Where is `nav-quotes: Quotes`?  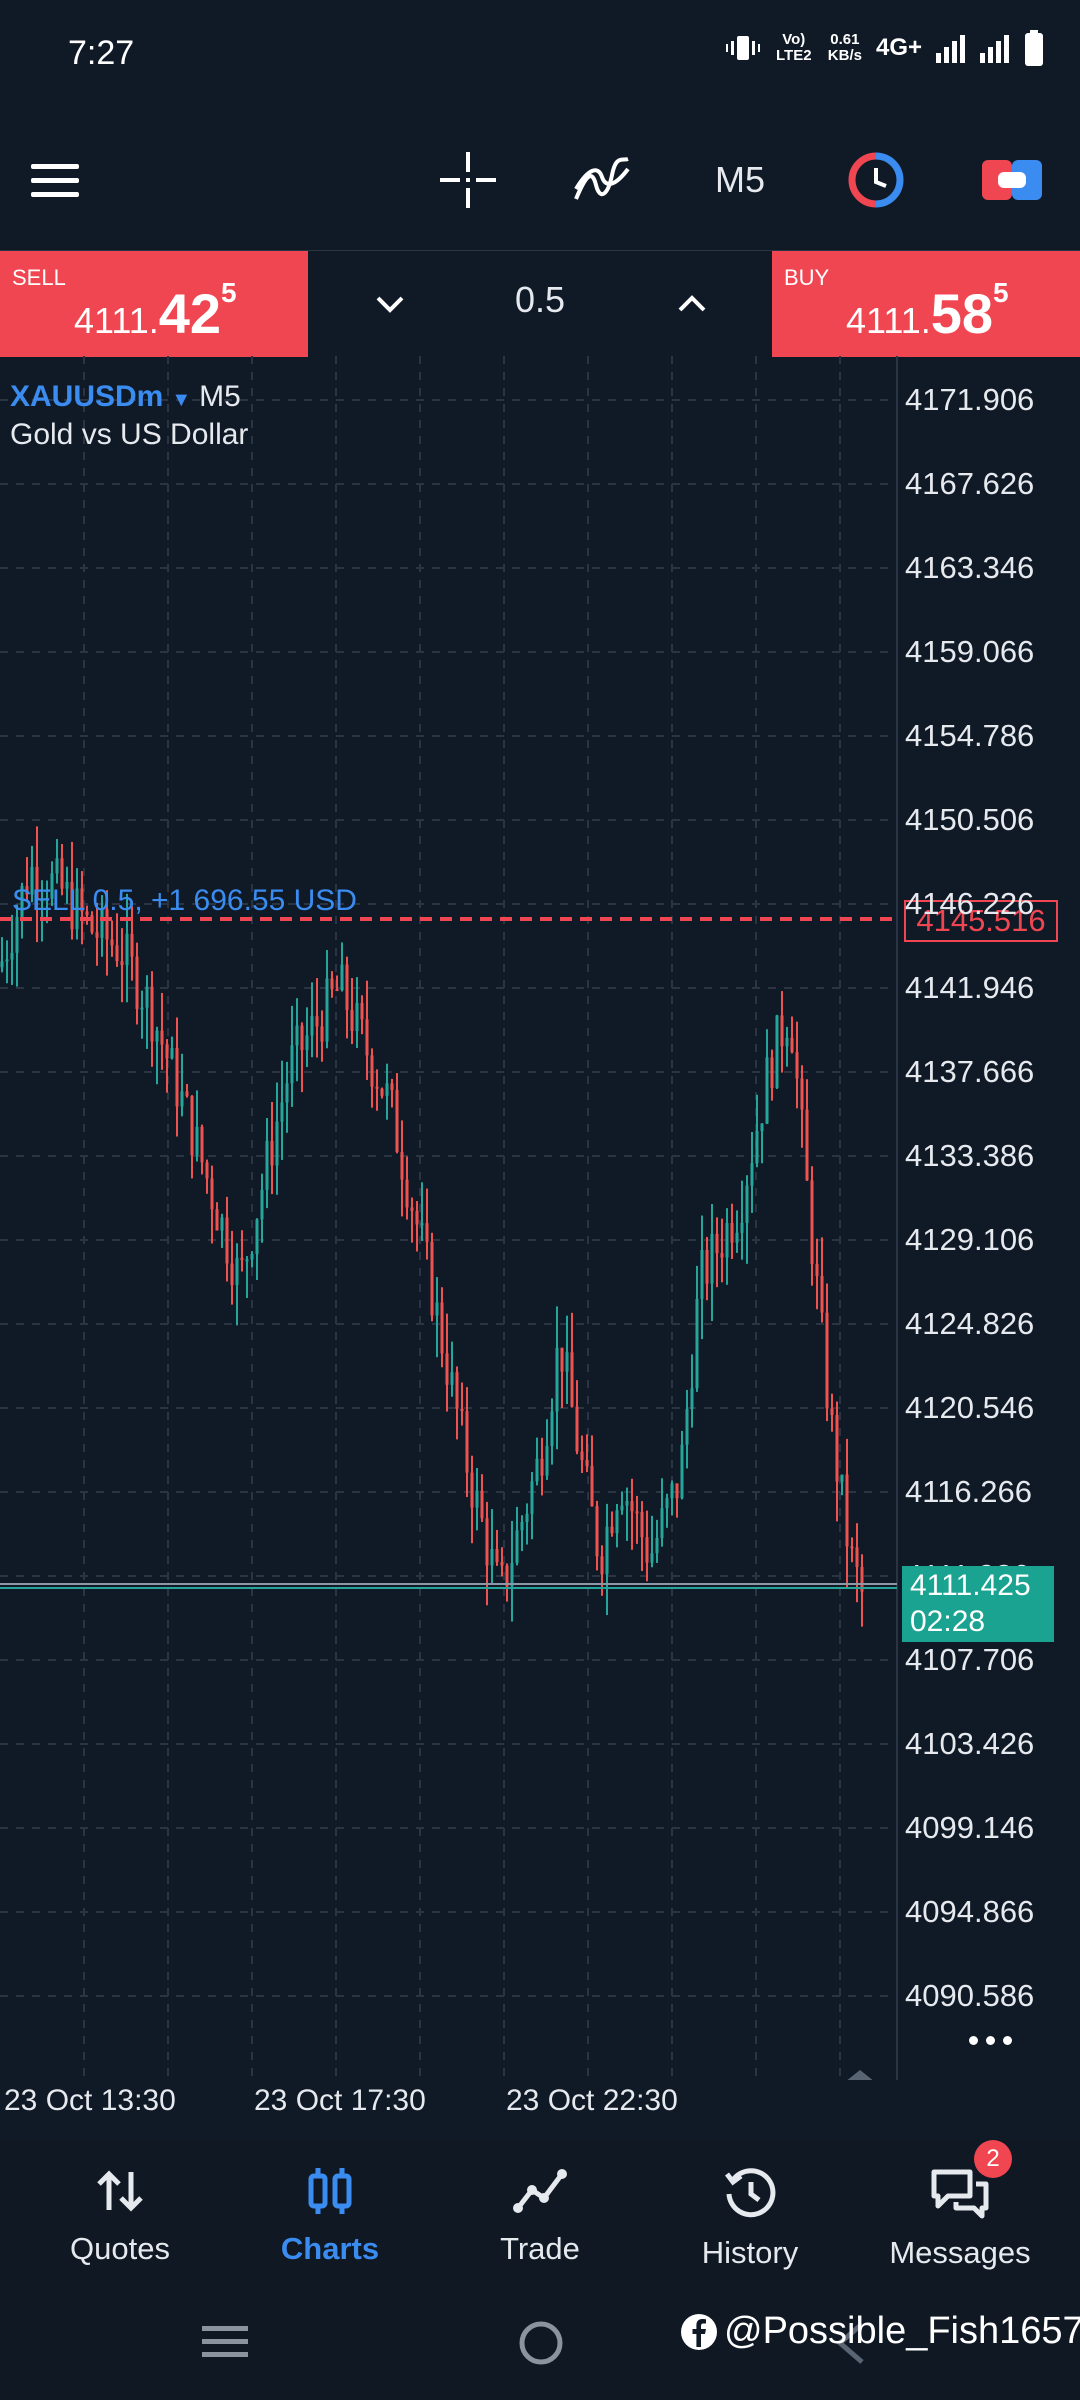
nav-quotes: Quotes is located at coordinates (120, 2216).